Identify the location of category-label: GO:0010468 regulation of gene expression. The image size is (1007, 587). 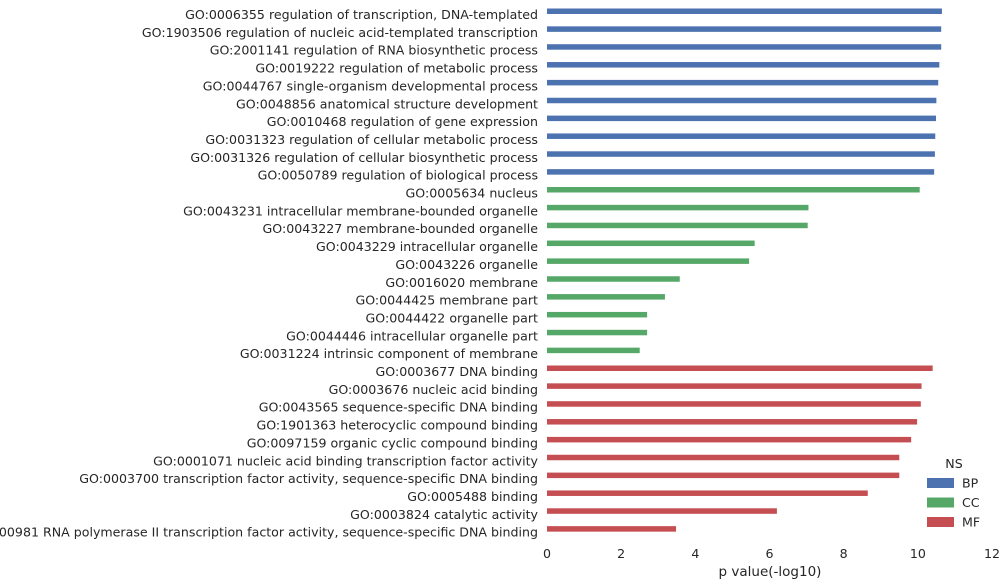
(402, 121).